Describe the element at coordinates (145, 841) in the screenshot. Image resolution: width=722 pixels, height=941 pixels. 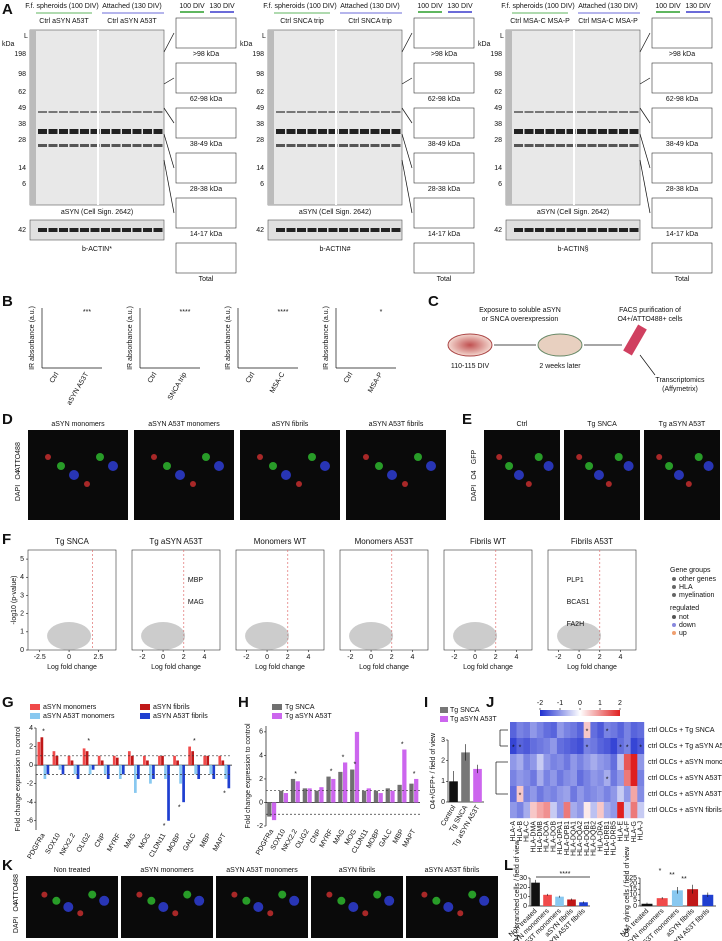
I see `x-tick-label: MOG` at that location.